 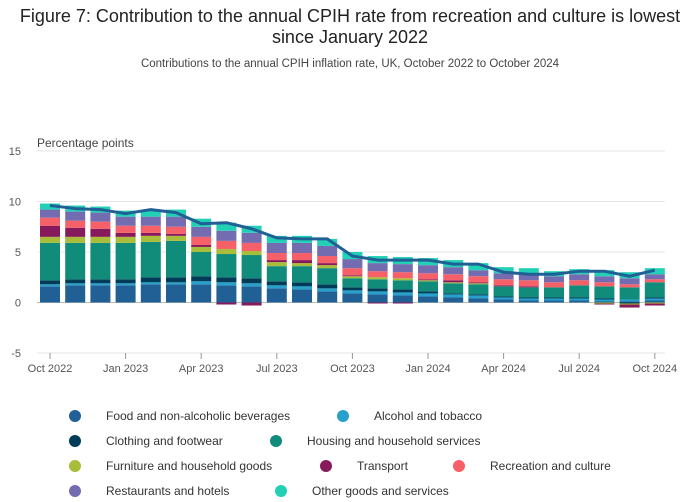 I want to click on x-tick-label: Oct 2022, so click(x=50, y=369).